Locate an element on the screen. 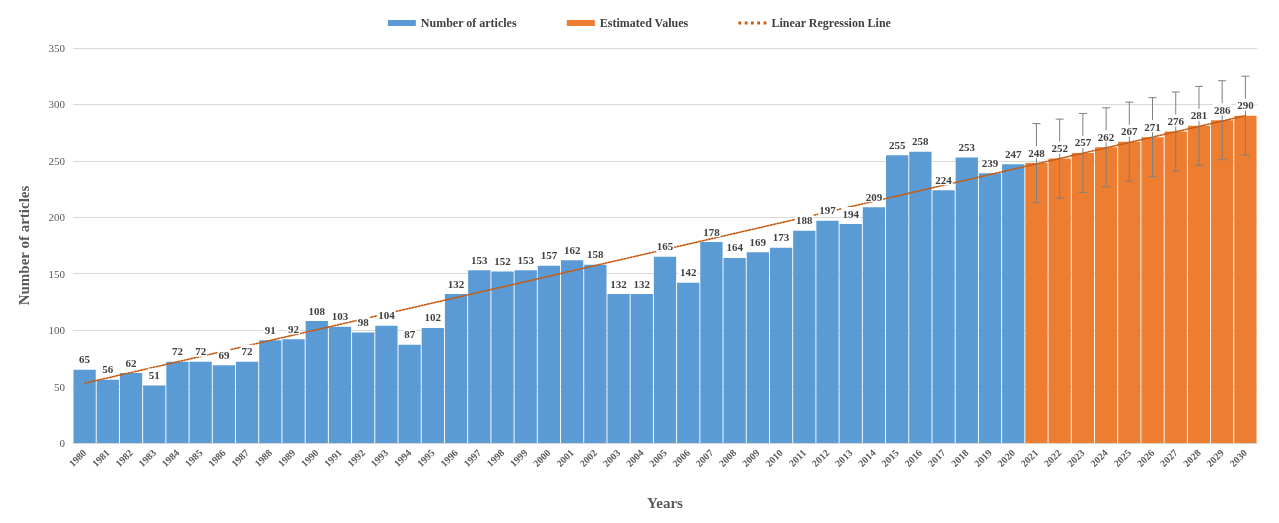  y-tick-label: 50 is located at coordinates (60, 386).